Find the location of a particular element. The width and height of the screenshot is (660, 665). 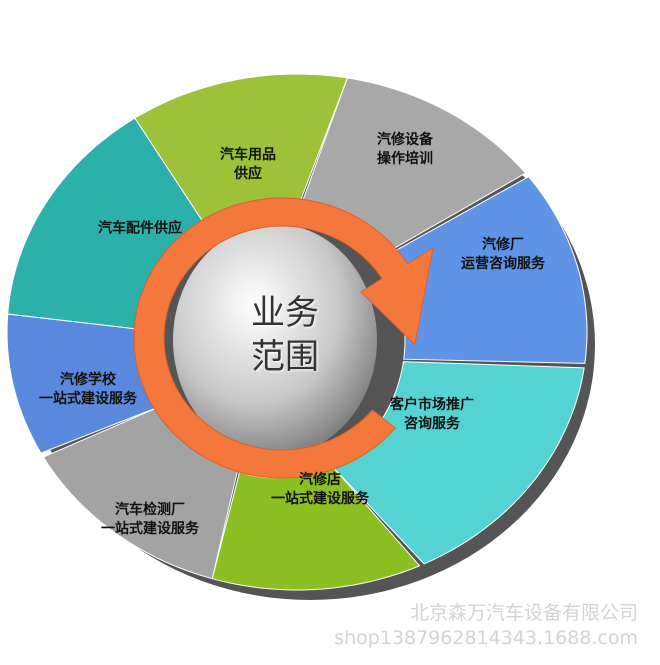

center-hole is located at coordinates (275, 340).